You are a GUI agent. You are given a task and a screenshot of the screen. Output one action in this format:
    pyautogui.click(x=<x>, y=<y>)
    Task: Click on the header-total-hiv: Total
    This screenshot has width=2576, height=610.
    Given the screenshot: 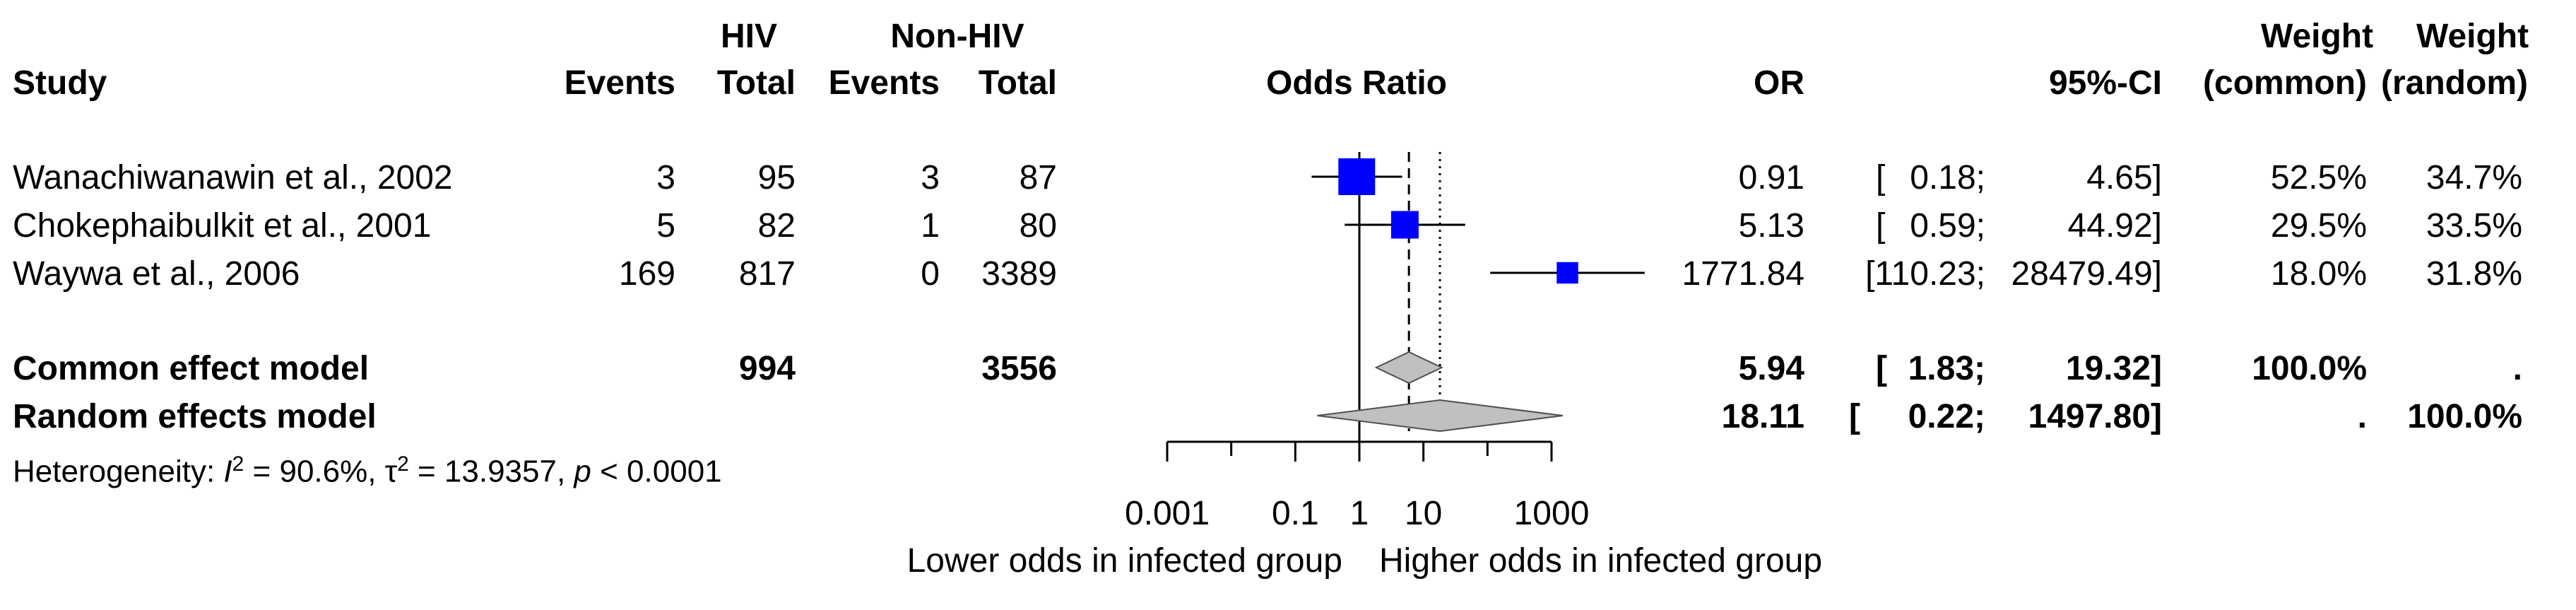 What is the action you would take?
    pyautogui.click(x=756, y=83)
    